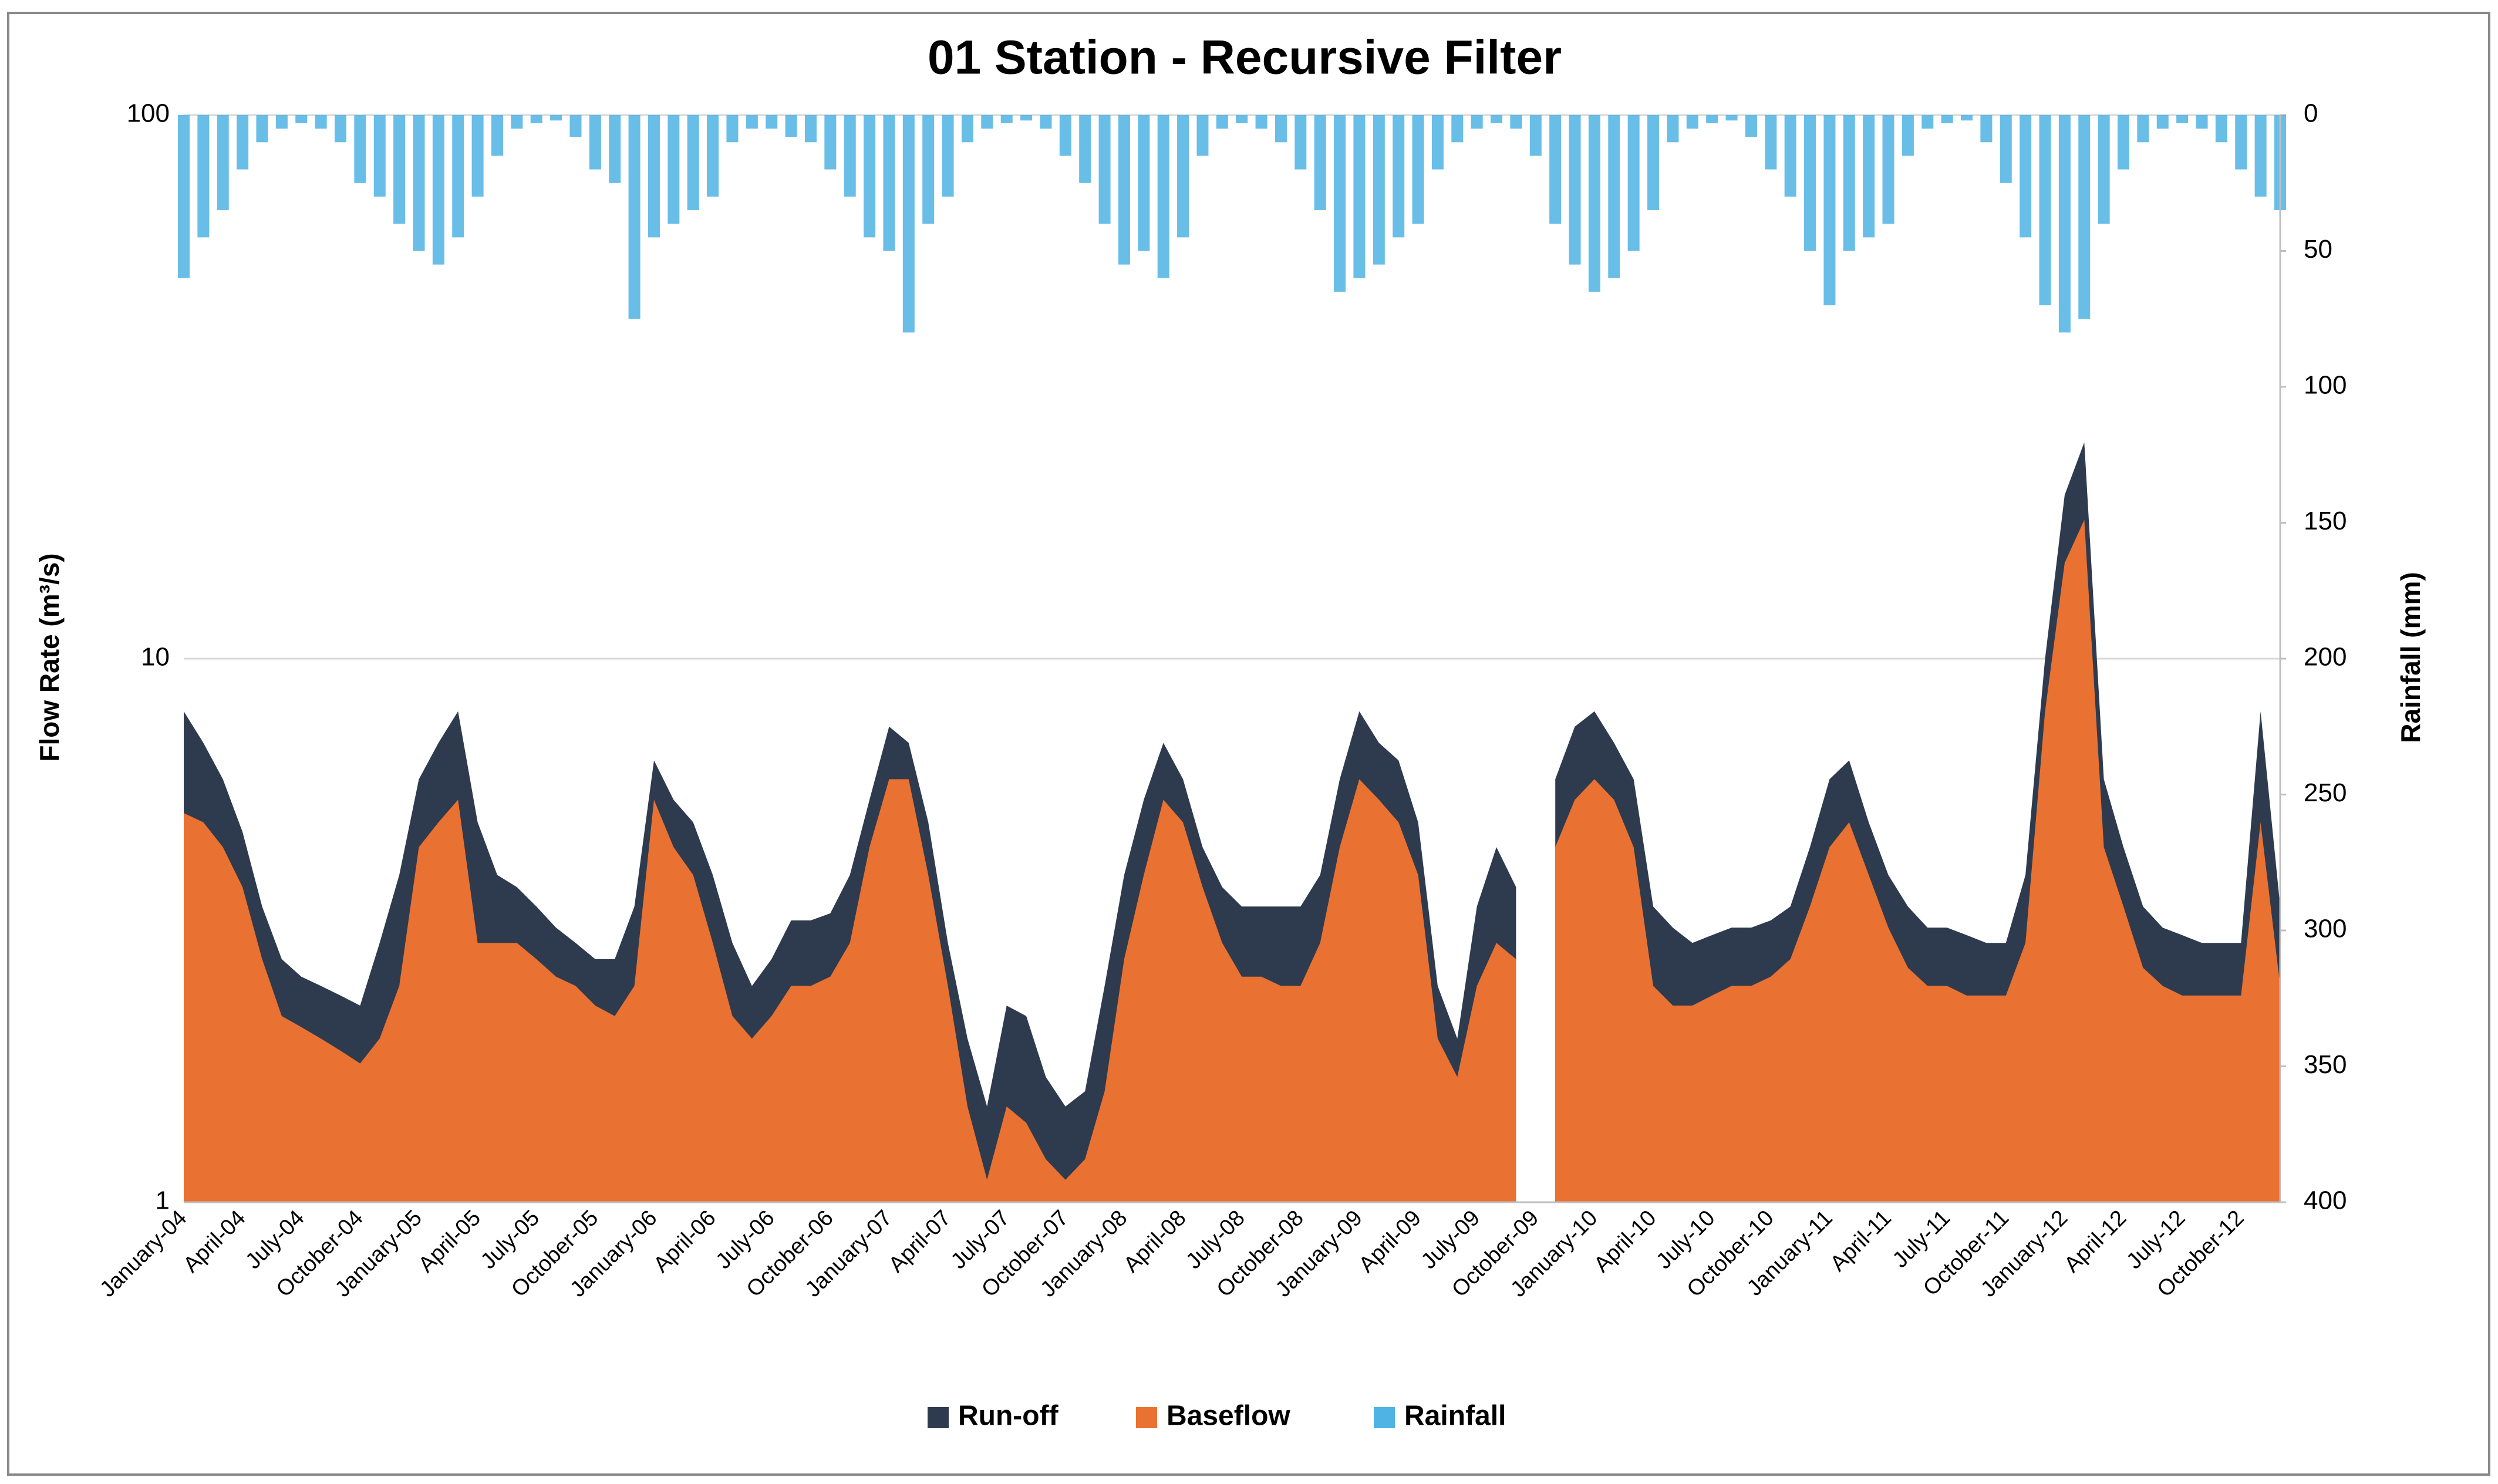  I want to click on y2-tick-label: 350, so click(2325, 1064).